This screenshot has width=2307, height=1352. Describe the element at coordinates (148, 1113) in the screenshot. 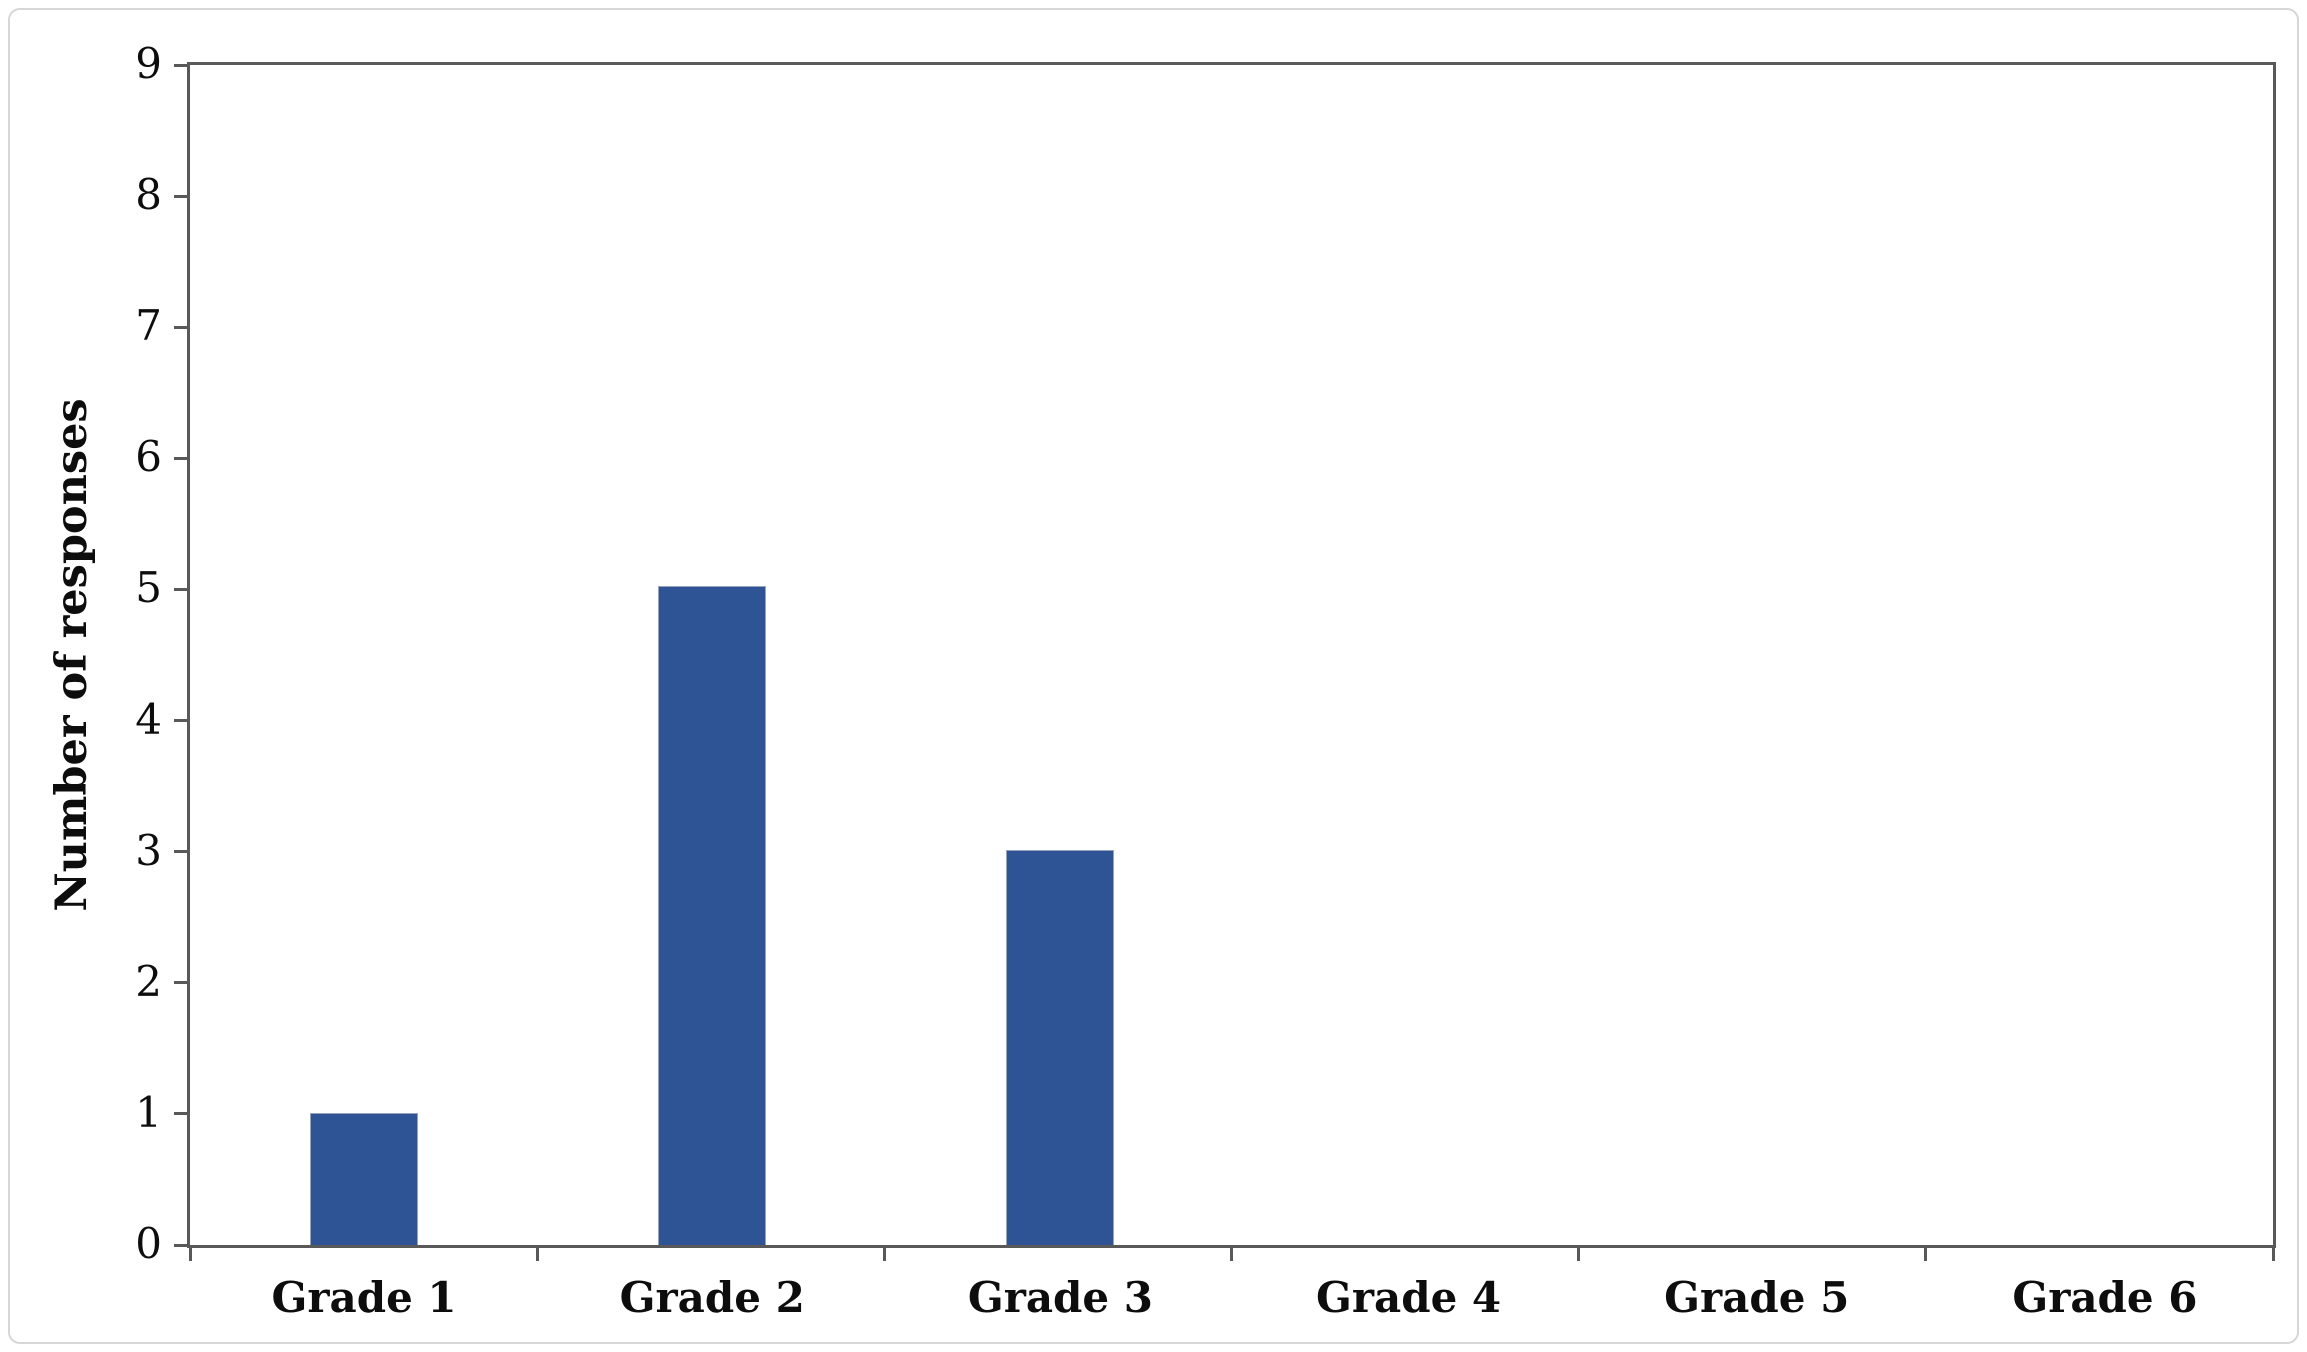

I see `y-axis-tick-label: 1` at that location.